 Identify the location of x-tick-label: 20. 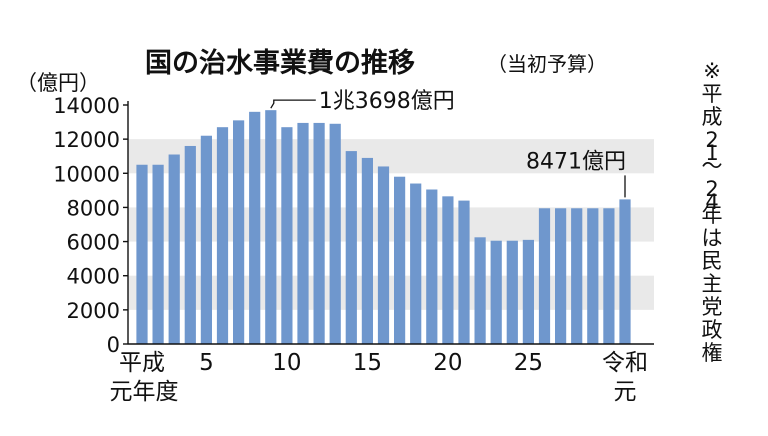
(447, 363).